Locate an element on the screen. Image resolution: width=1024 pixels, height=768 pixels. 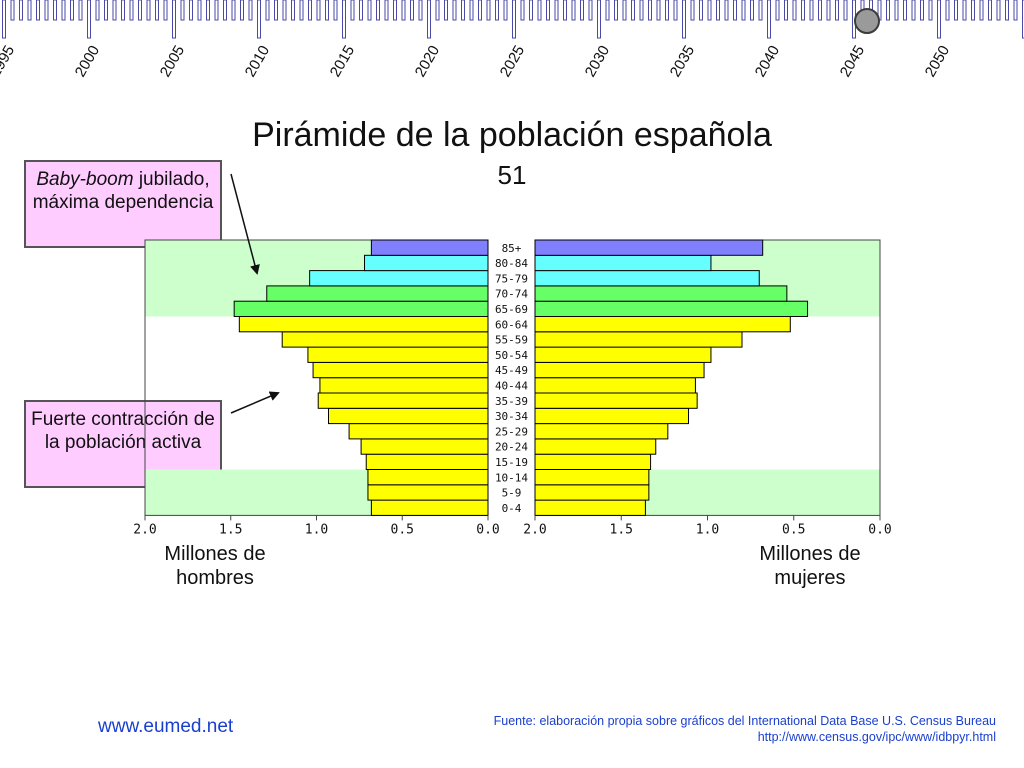
tick-label-men: 1.0 is located at coordinates (316, 529).